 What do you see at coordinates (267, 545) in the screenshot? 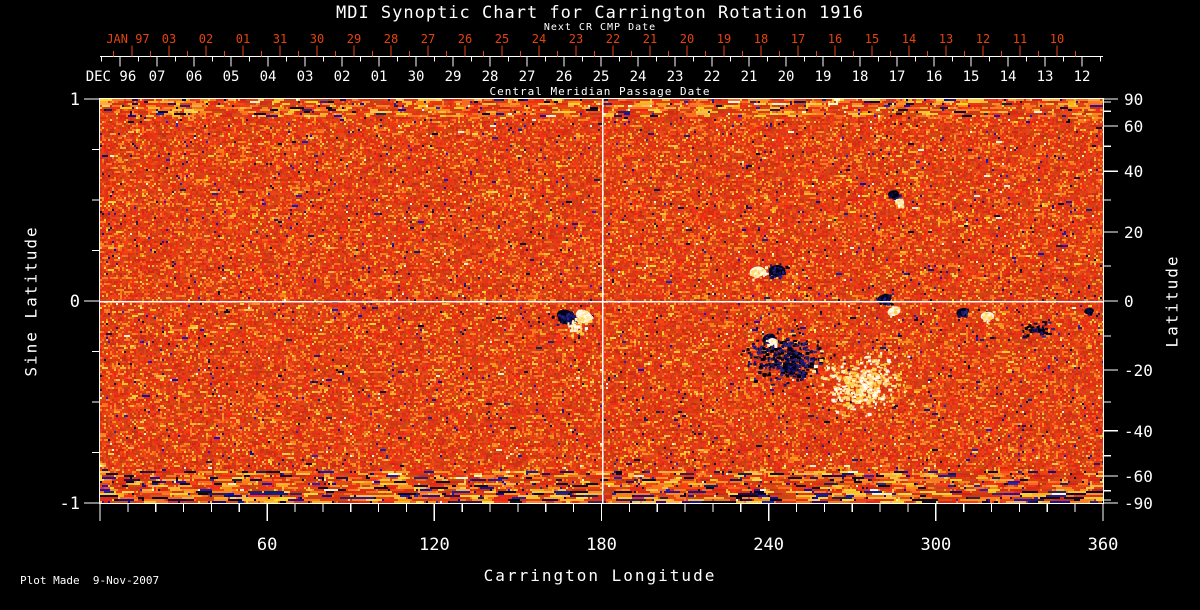
I see `longitude-tick-label: 60` at bounding box center [267, 545].